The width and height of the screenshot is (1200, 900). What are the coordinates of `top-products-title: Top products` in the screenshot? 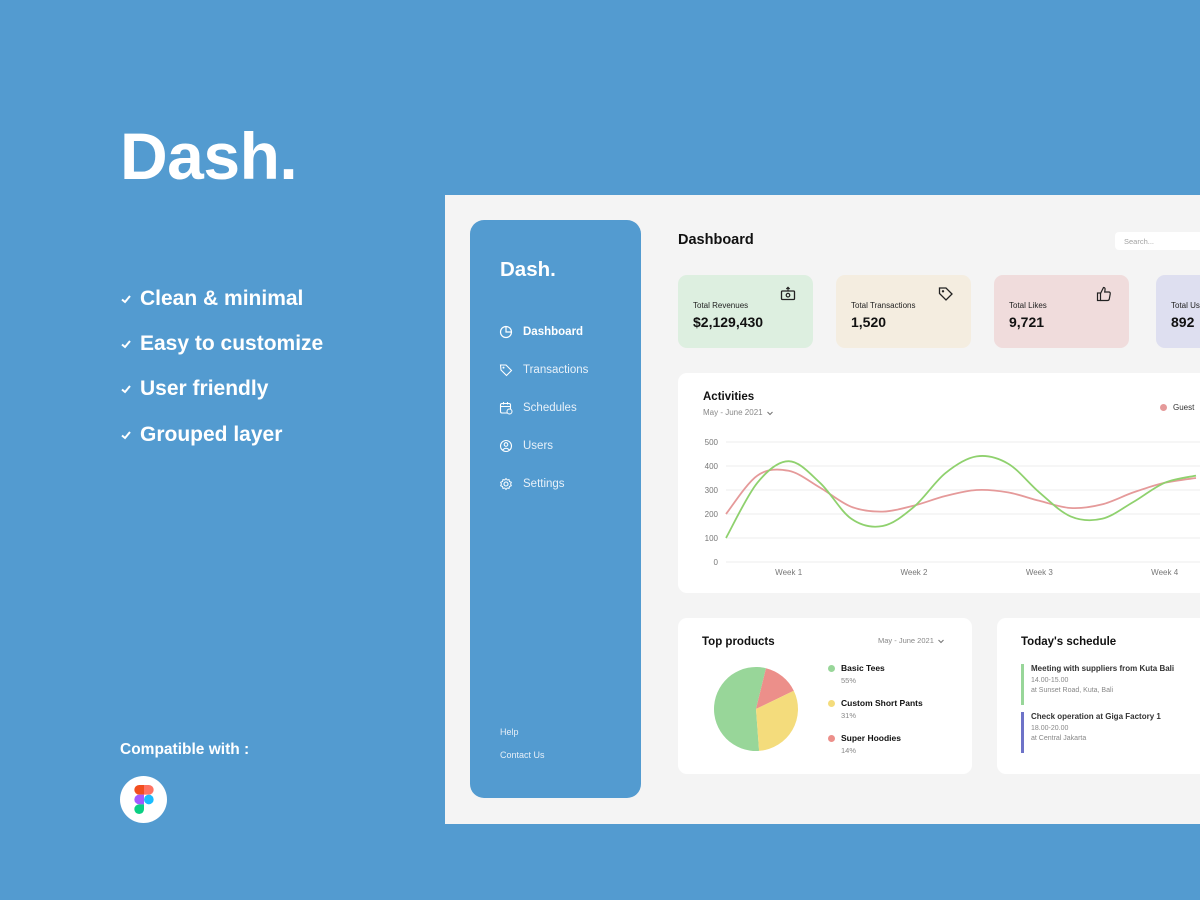 It's located at (738, 642).